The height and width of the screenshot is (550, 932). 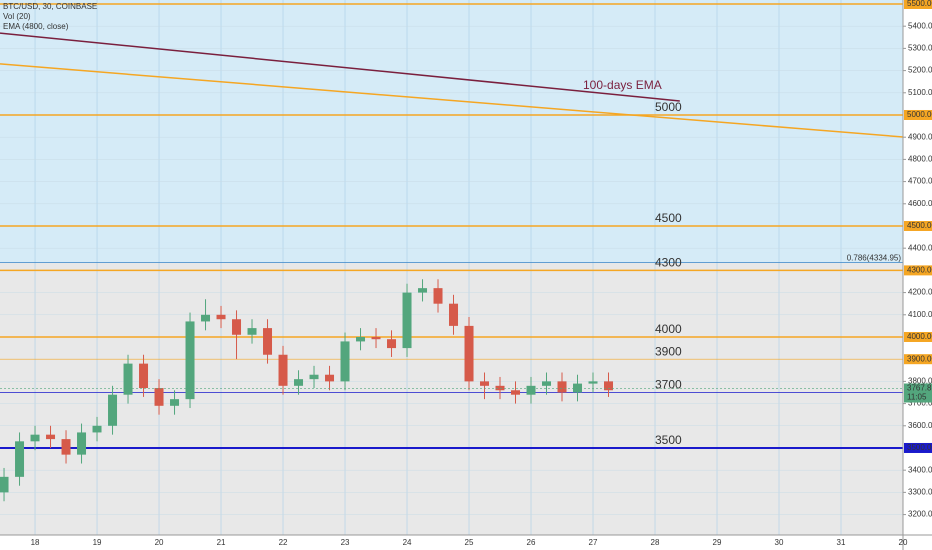 I want to click on x-tick-label: 21, so click(x=221, y=542).